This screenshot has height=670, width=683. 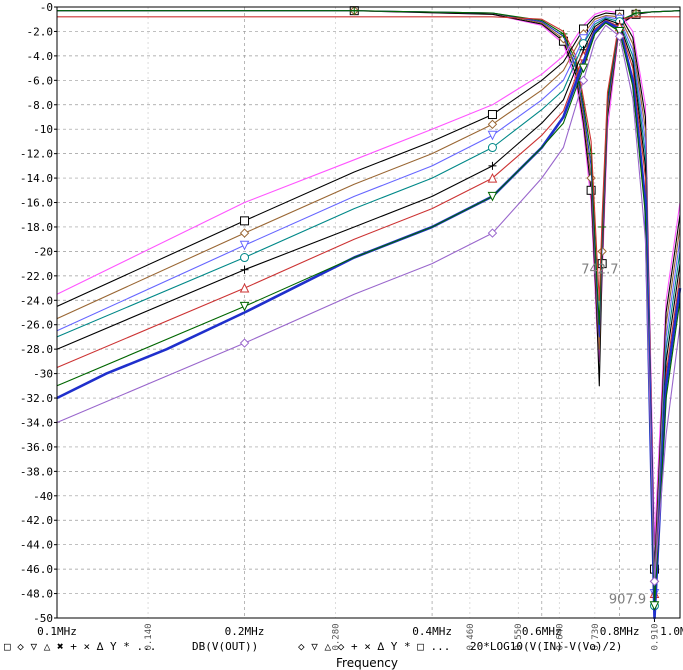 I want to click on y-tick-label: -44.0, so click(x=36, y=545).